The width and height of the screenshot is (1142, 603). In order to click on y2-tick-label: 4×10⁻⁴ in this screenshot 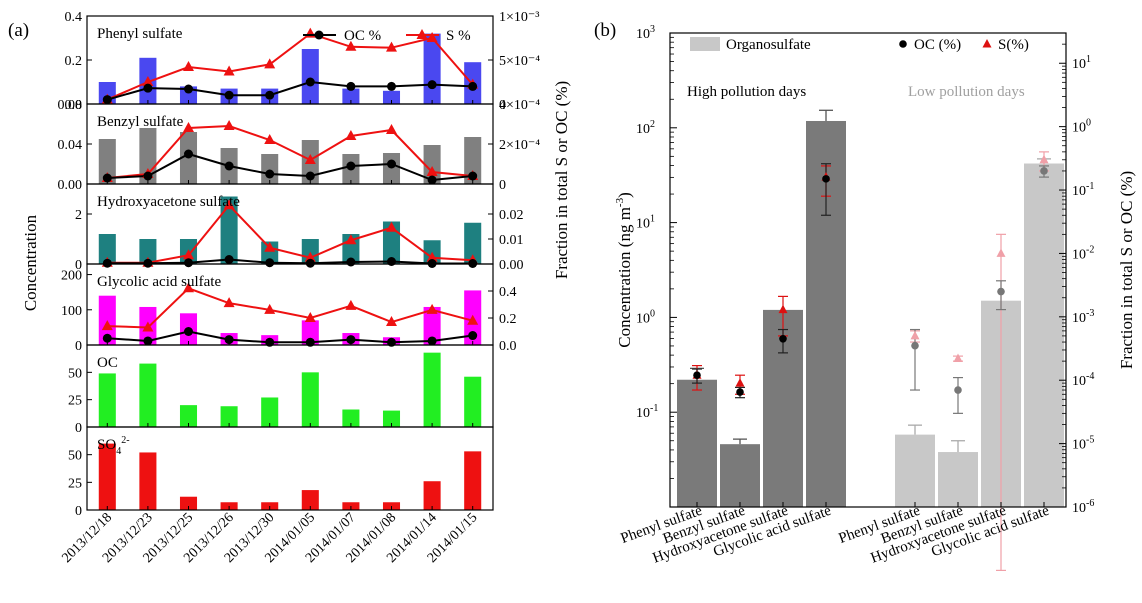, I will do `click(519, 105)`.